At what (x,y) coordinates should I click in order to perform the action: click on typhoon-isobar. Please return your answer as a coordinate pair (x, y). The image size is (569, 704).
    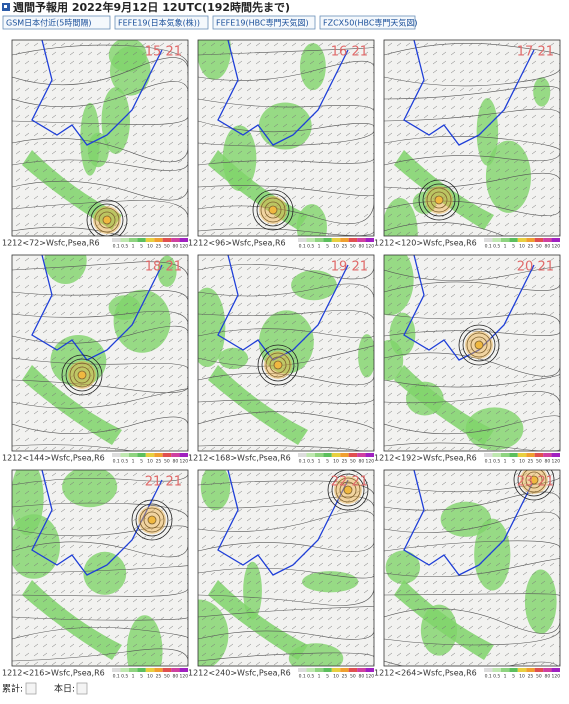
    Looking at the image, I should click on (107, 220).